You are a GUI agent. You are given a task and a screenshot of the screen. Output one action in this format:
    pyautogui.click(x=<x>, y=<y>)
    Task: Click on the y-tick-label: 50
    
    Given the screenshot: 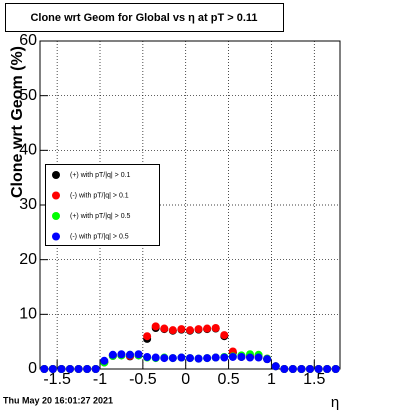 What is the action you would take?
    pyautogui.click(x=28, y=95)
    